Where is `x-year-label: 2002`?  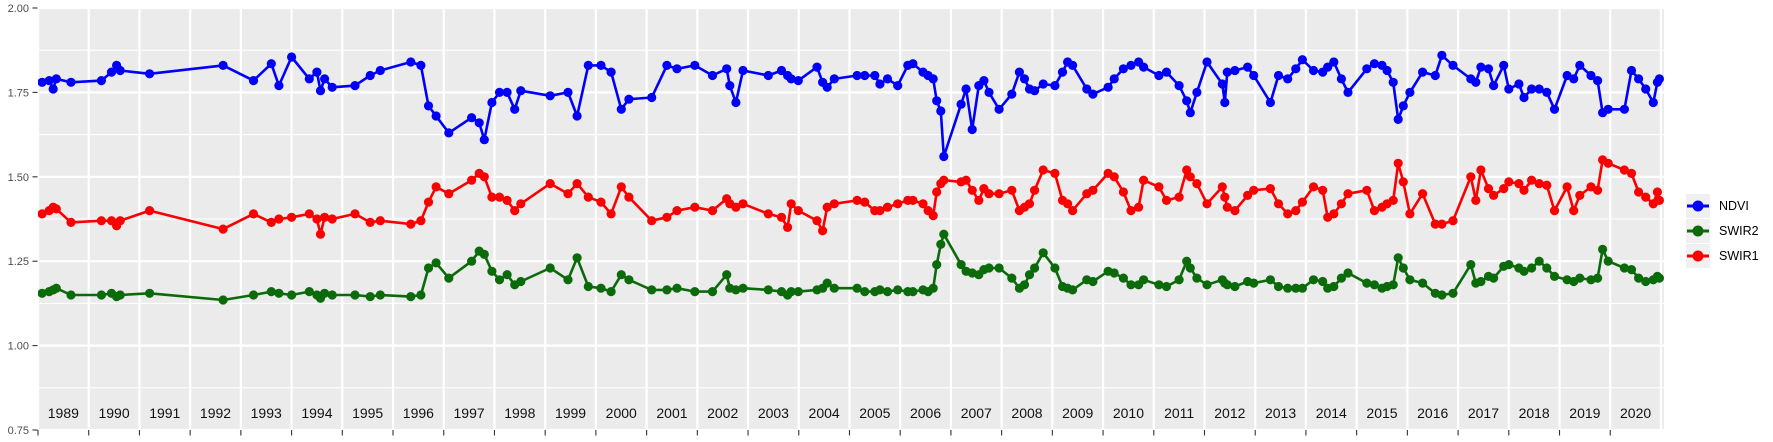
x-year-label: 2002 is located at coordinates (722, 413).